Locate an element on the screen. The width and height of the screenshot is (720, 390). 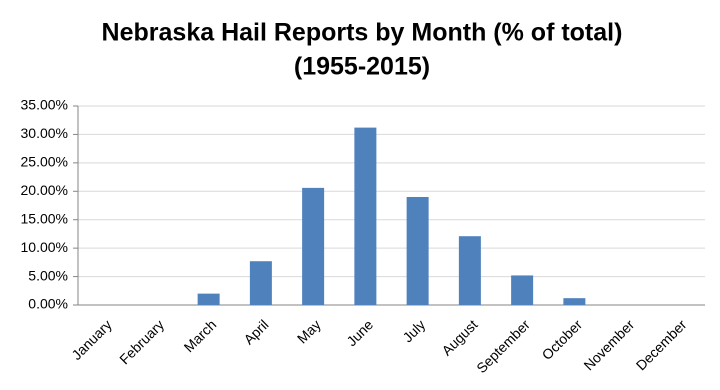
y-tick-label: 5.00% is located at coordinates (48, 275).